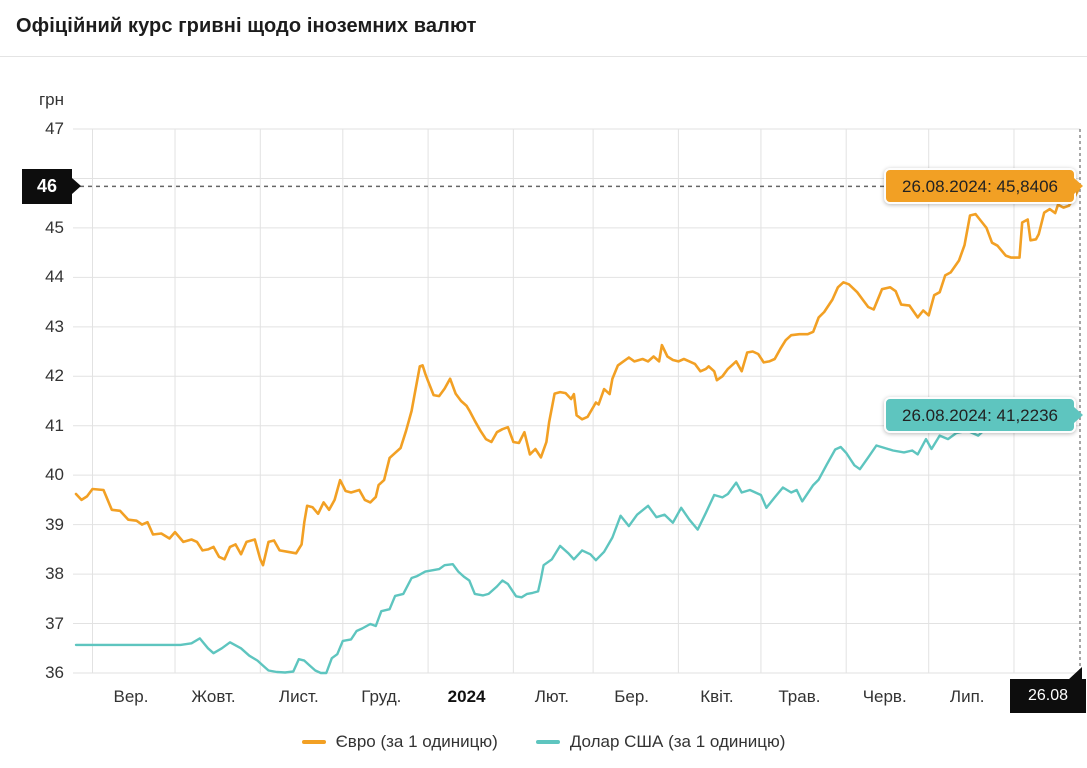 This screenshot has height=768, width=1087. I want to click on y-tick-label: 37, so click(54, 623).